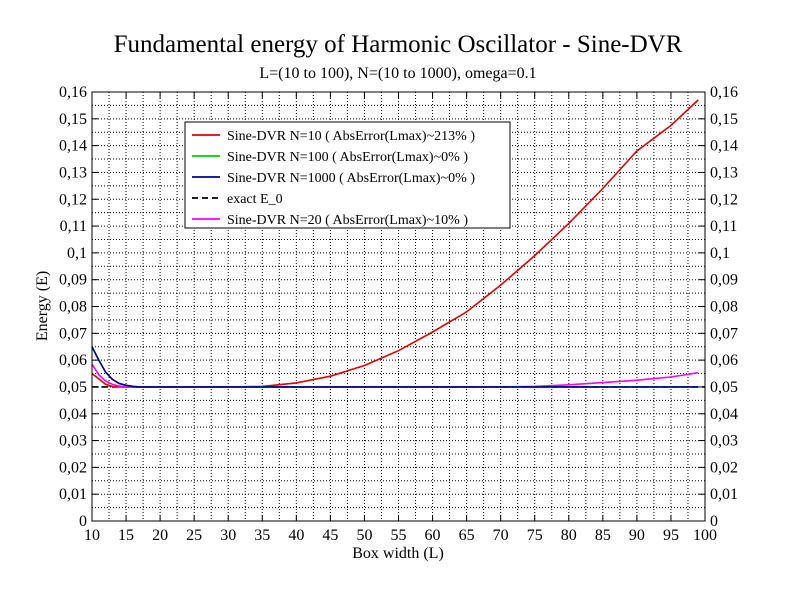 This screenshot has width=792, height=612. What do you see at coordinates (705, 535) in the screenshot?
I see `x-tick-label: 100` at bounding box center [705, 535].